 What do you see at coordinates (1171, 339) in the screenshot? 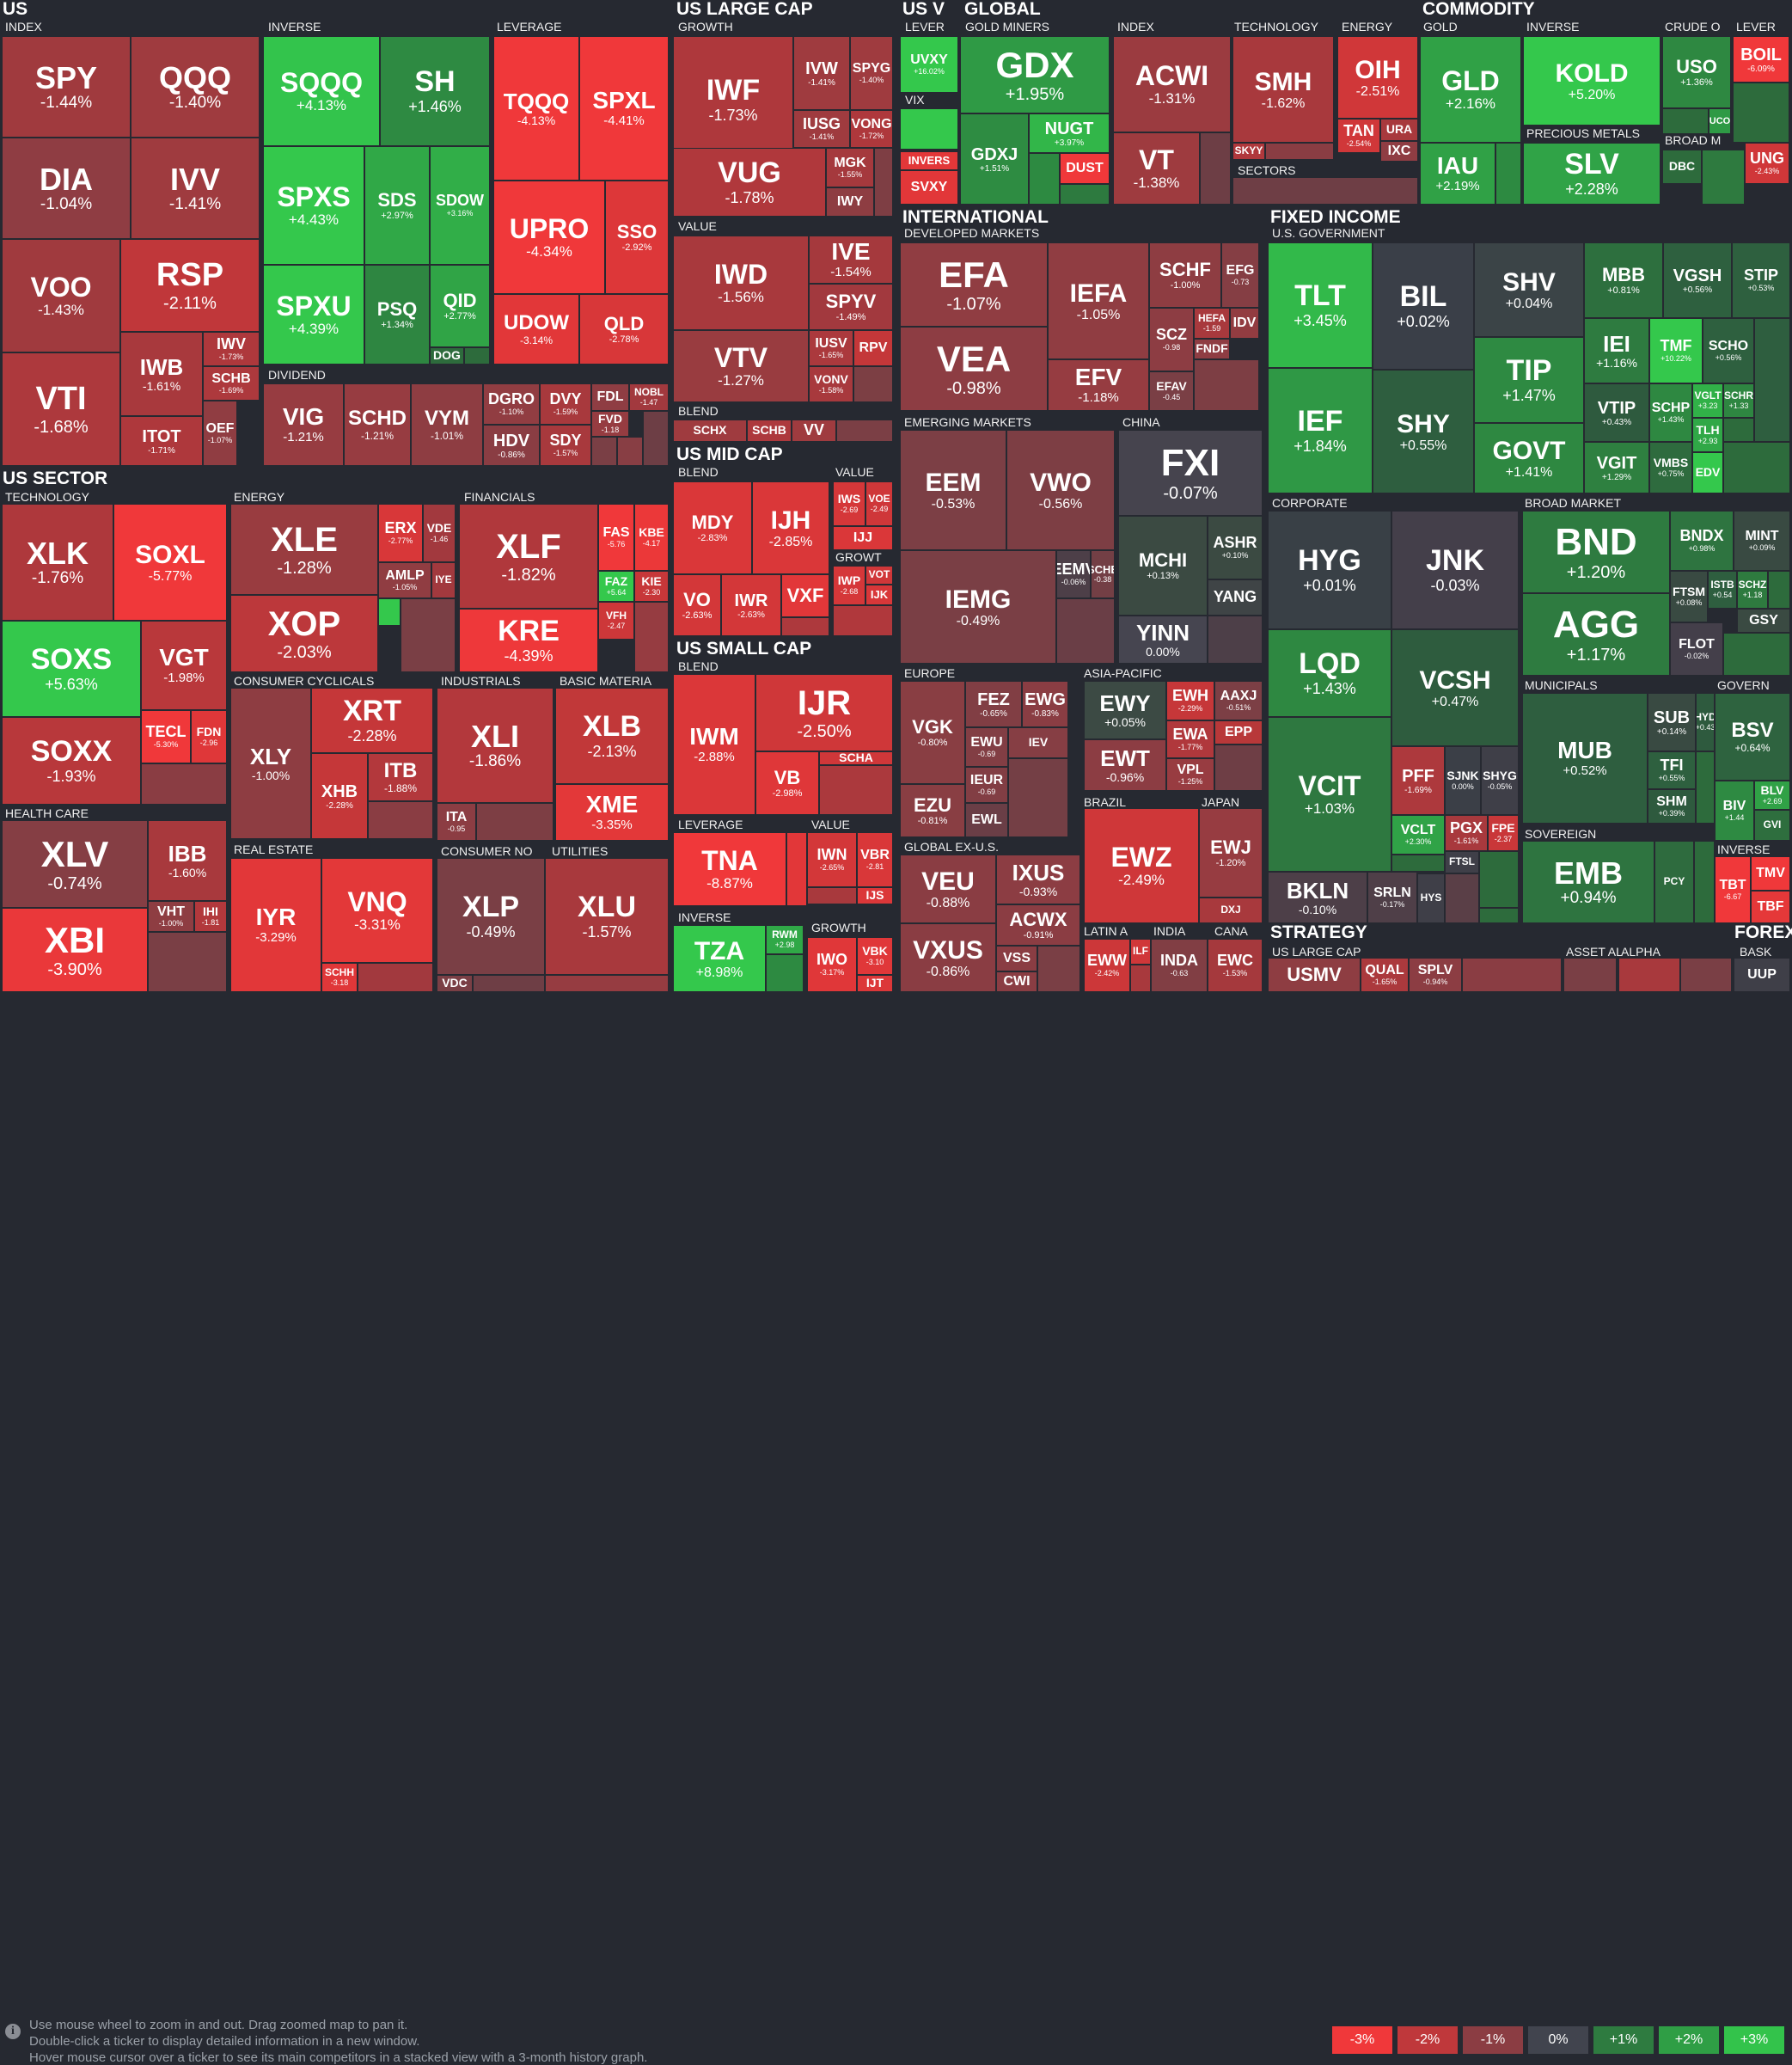
I see `tile-scz: SCZ -0.98` at bounding box center [1171, 339].